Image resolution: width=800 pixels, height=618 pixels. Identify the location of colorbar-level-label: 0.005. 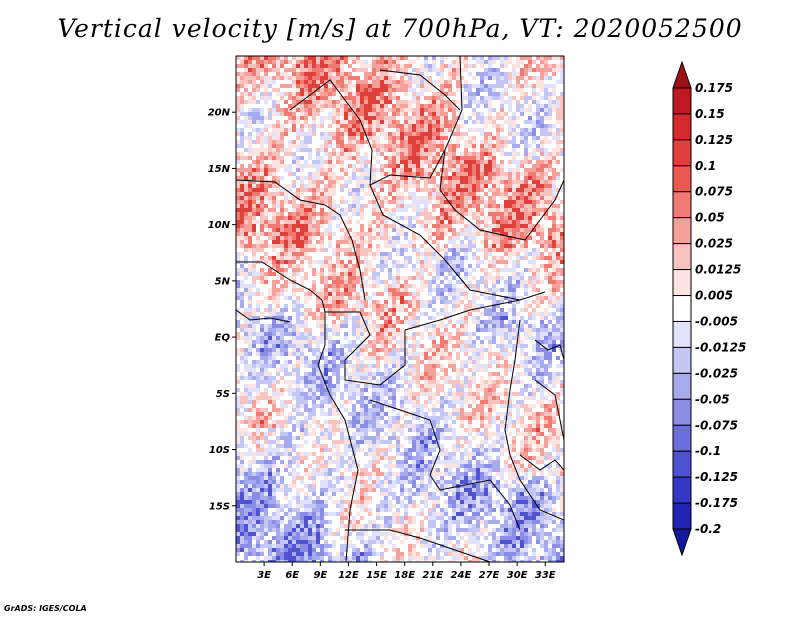
(714, 296).